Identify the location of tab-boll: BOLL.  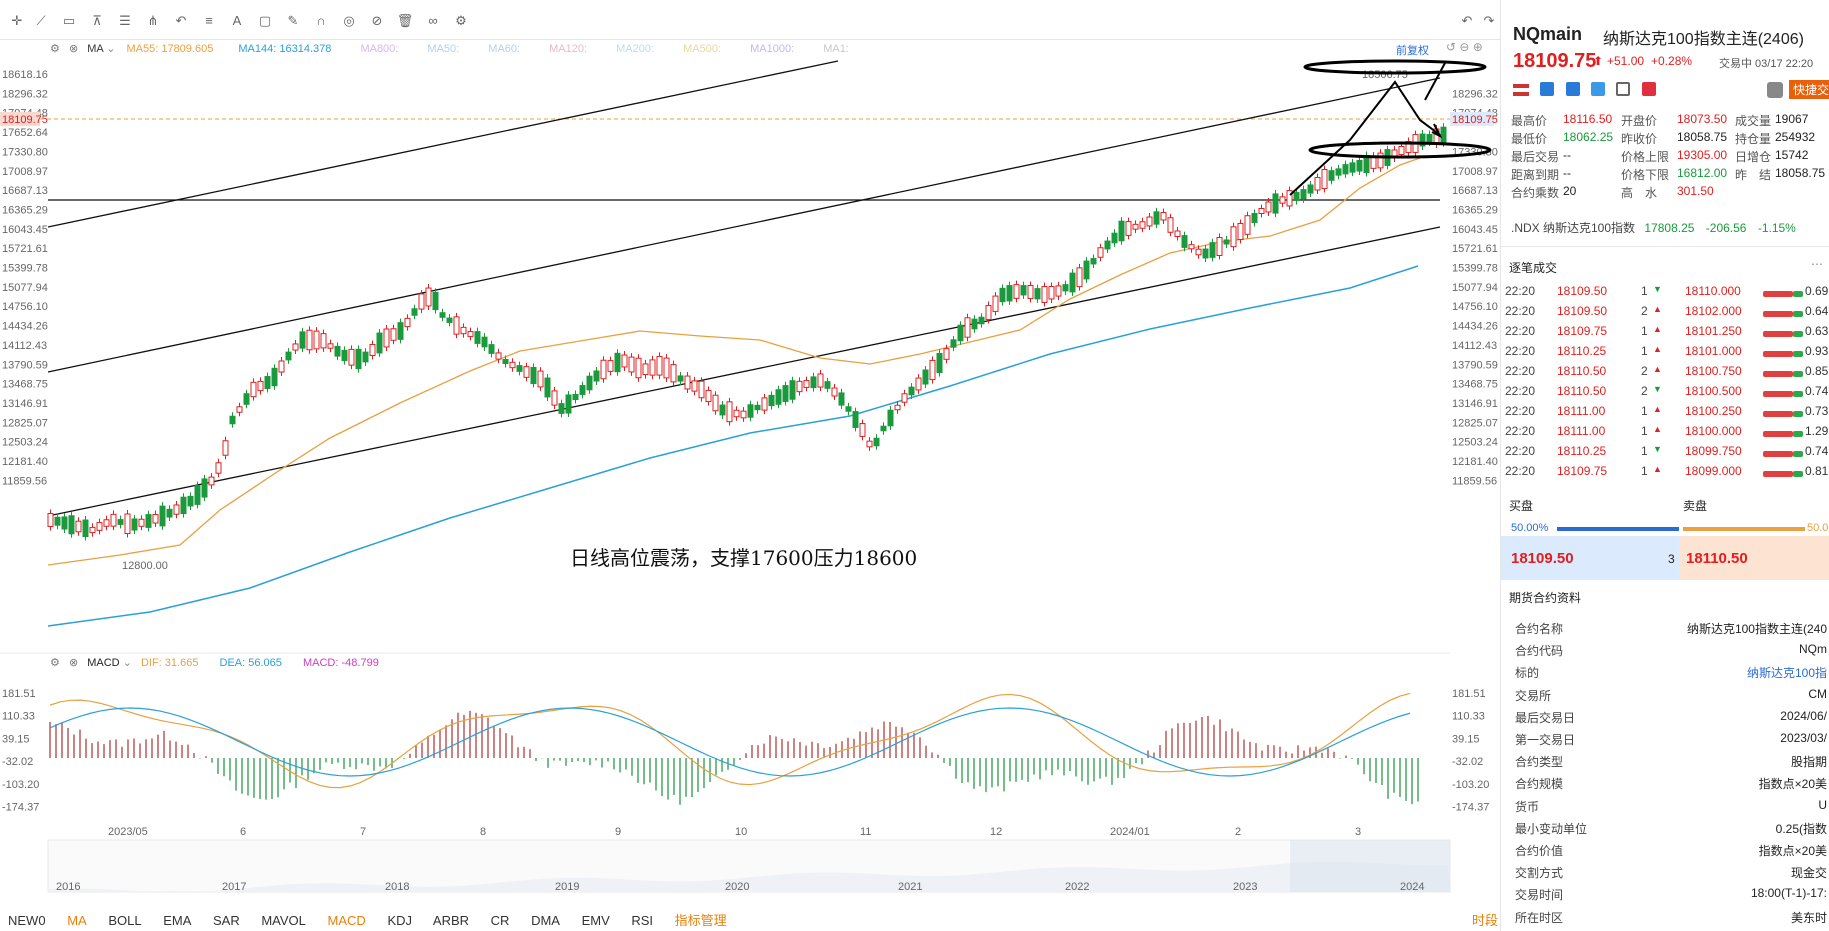
(125, 920).